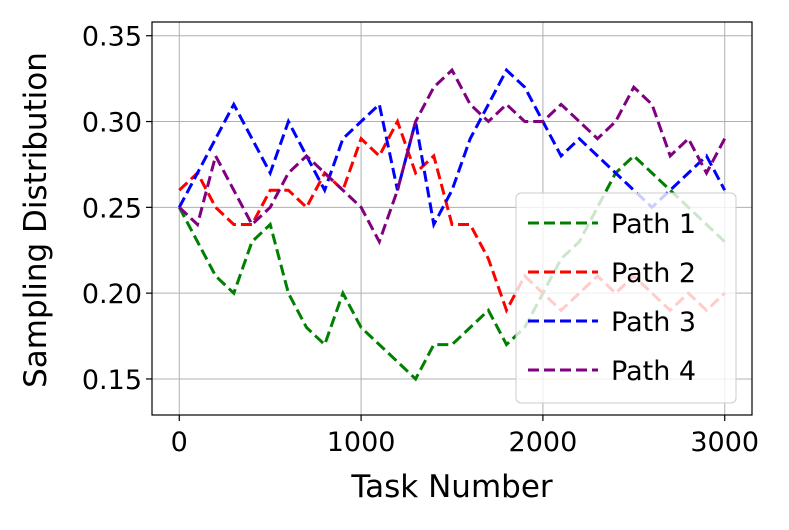 The width and height of the screenshot is (789, 530). What do you see at coordinates (112, 208) in the screenshot?
I see `y-tick-label: 0.25` at bounding box center [112, 208].